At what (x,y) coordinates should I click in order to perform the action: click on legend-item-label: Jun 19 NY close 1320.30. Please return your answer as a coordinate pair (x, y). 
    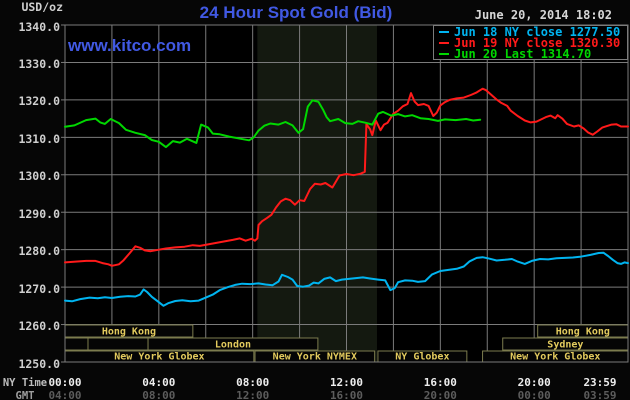
    Looking at the image, I should click on (537, 42).